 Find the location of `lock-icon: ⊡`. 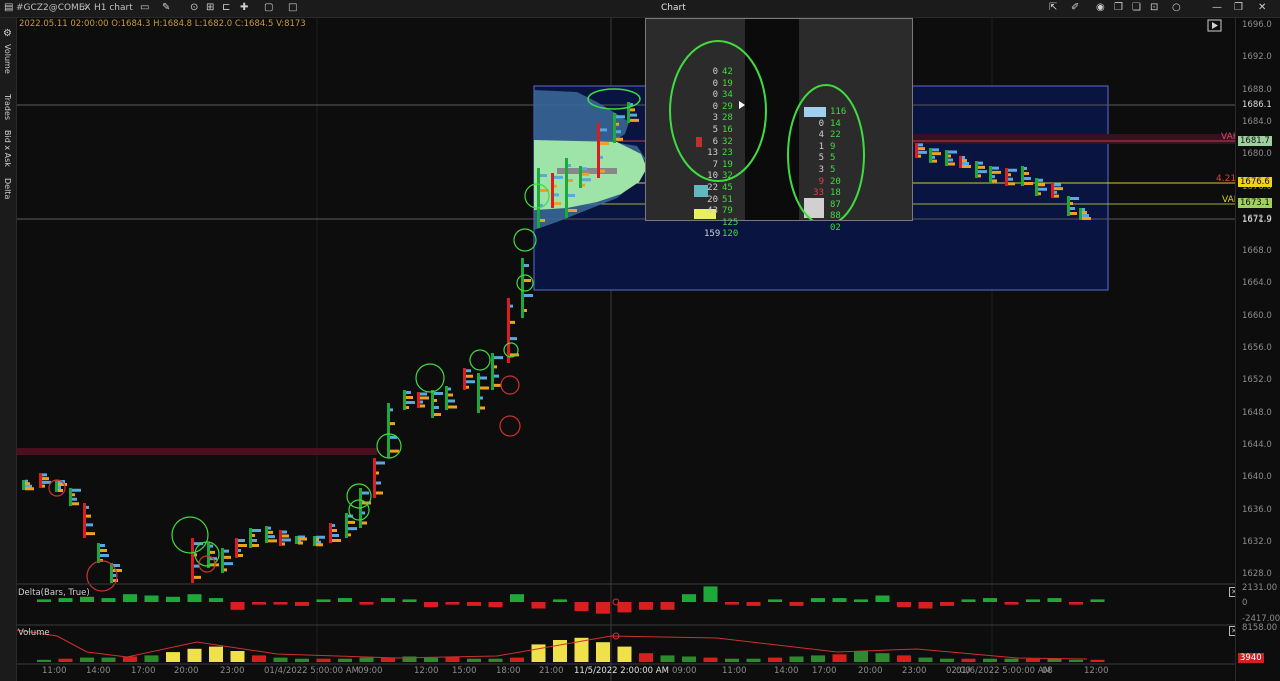

lock-icon: ⊡ is located at coordinates (1154, 7).